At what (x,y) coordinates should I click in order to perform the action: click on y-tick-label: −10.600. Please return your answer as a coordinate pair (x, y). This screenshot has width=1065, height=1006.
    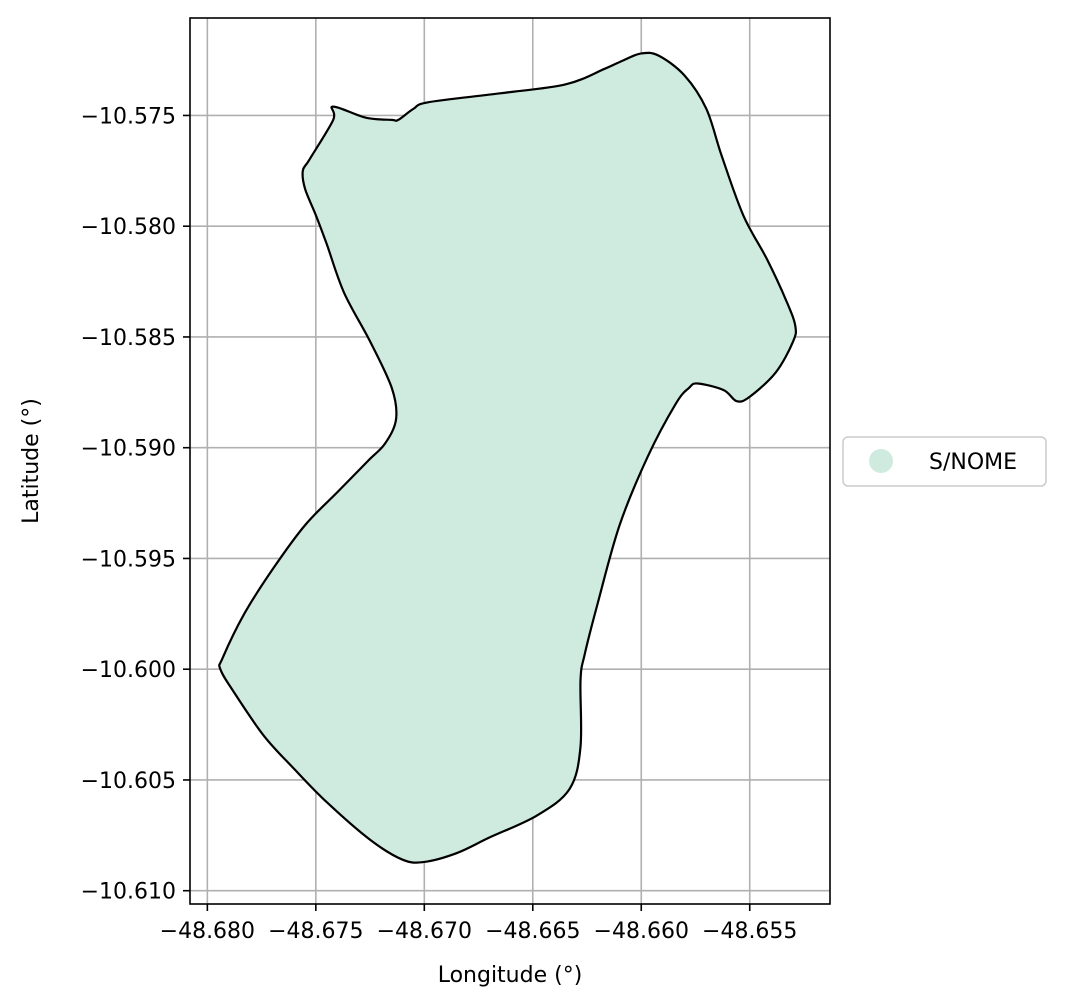
    Looking at the image, I should click on (128, 670).